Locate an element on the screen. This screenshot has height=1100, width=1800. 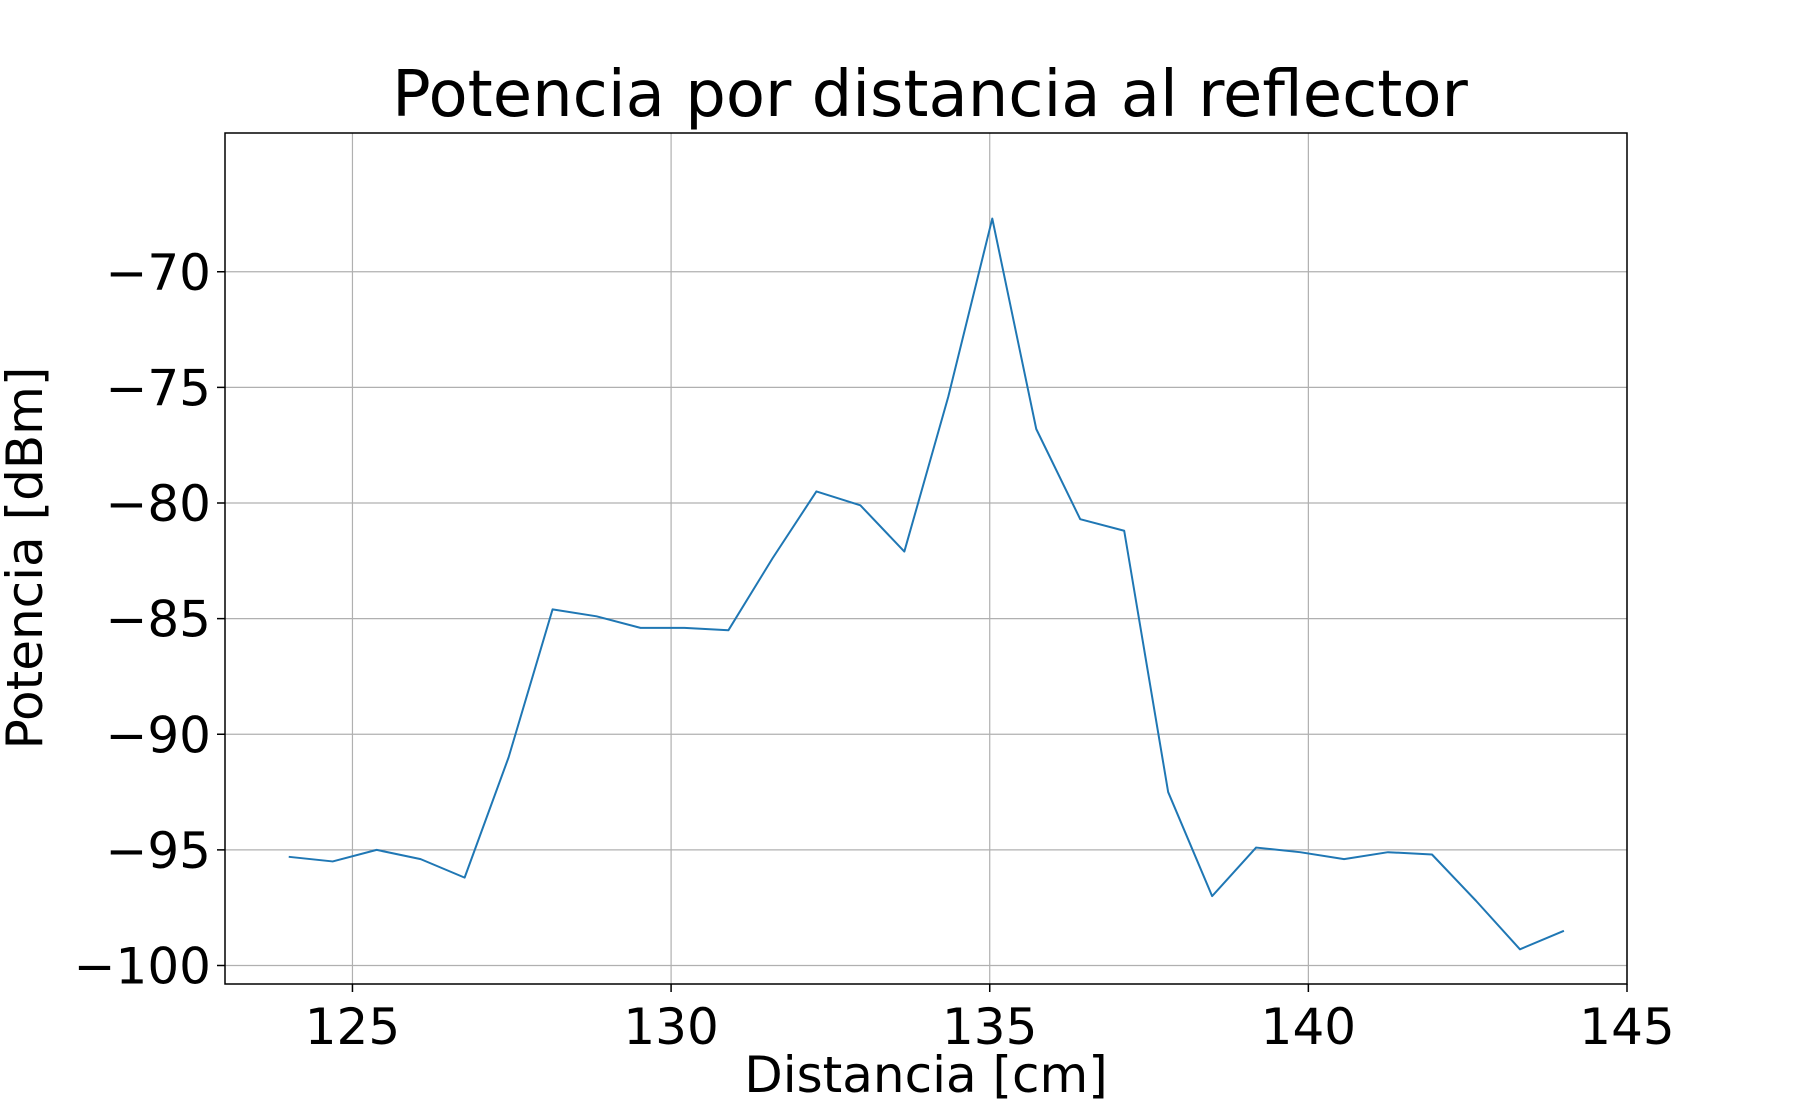
y-tick-label: −80 is located at coordinates (158, 504).